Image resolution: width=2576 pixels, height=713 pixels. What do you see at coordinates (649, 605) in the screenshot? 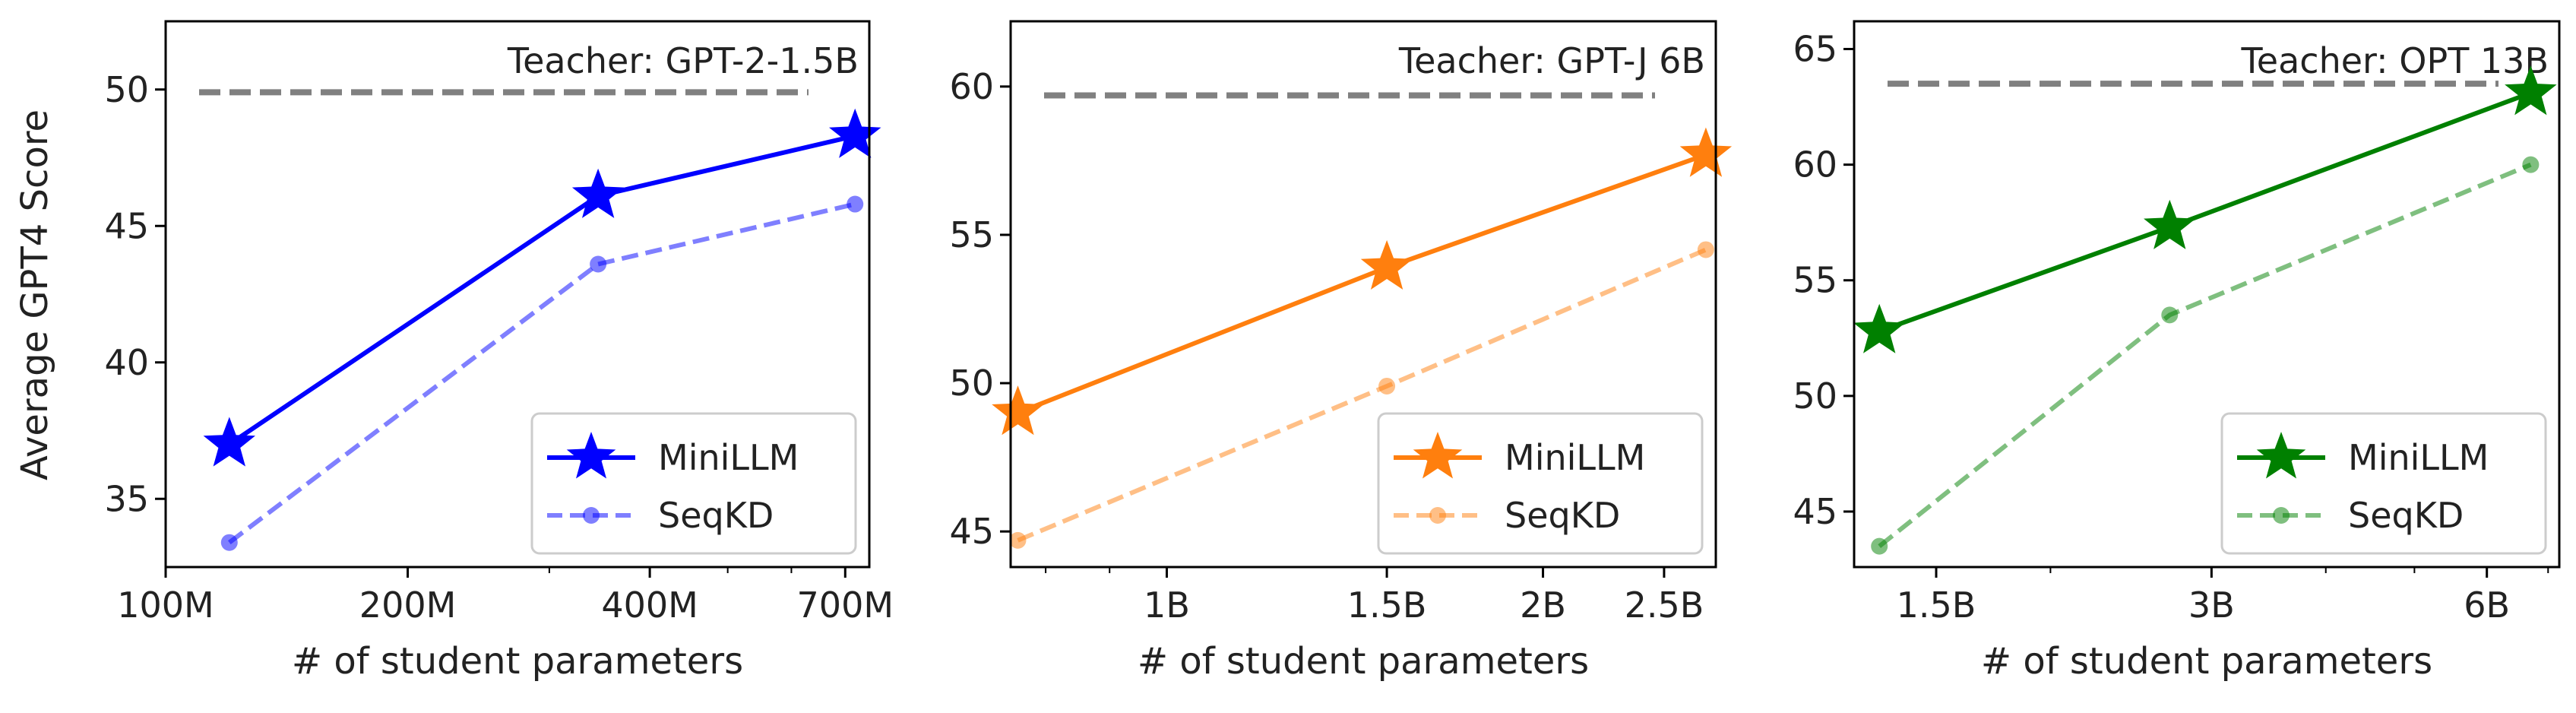
I see `x-tick-label: 400M` at bounding box center [649, 605].